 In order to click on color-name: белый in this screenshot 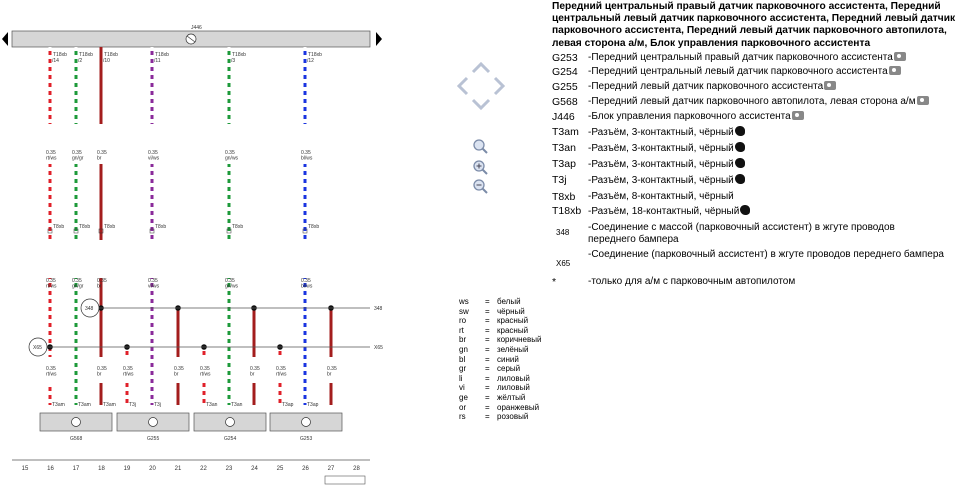, I will do `click(509, 301)`.